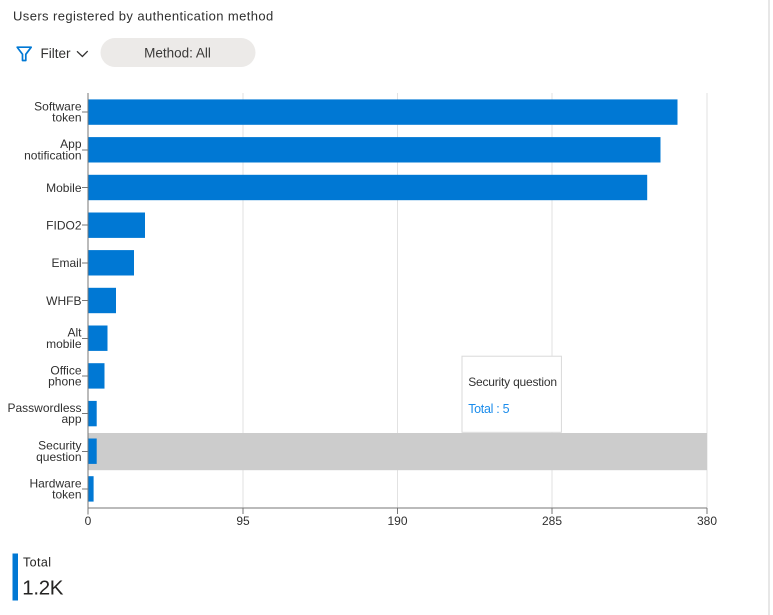 This screenshot has height=615, width=773. Describe the element at coordinates (243, 521) in the screenshot. I see `svg-text: 95` at that location.